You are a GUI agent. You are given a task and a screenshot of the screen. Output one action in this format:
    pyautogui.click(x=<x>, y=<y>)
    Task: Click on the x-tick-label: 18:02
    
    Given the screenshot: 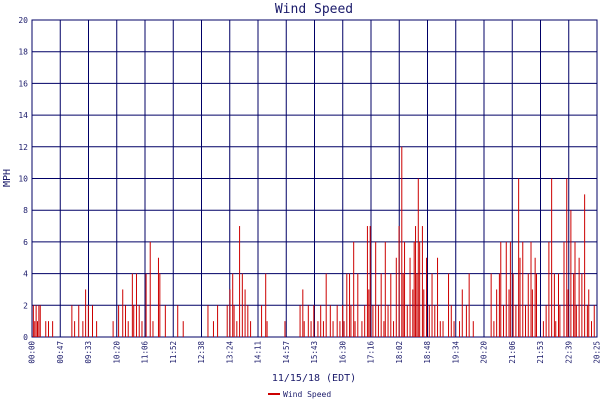 What is the action you would take?
    pyautogui.click(x=399, y=352)
    